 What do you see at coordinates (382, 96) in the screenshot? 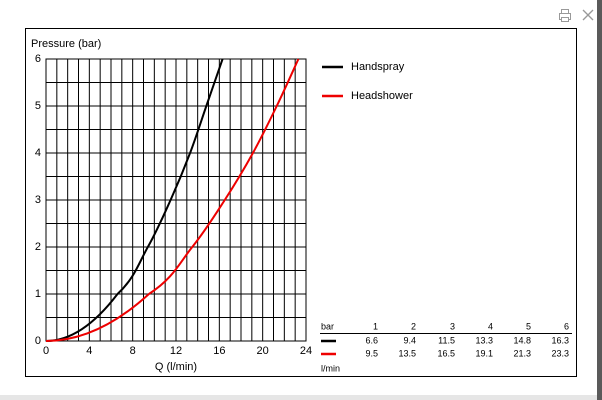
I see `legend-label: Headshower` at bounding box center [382, 96].